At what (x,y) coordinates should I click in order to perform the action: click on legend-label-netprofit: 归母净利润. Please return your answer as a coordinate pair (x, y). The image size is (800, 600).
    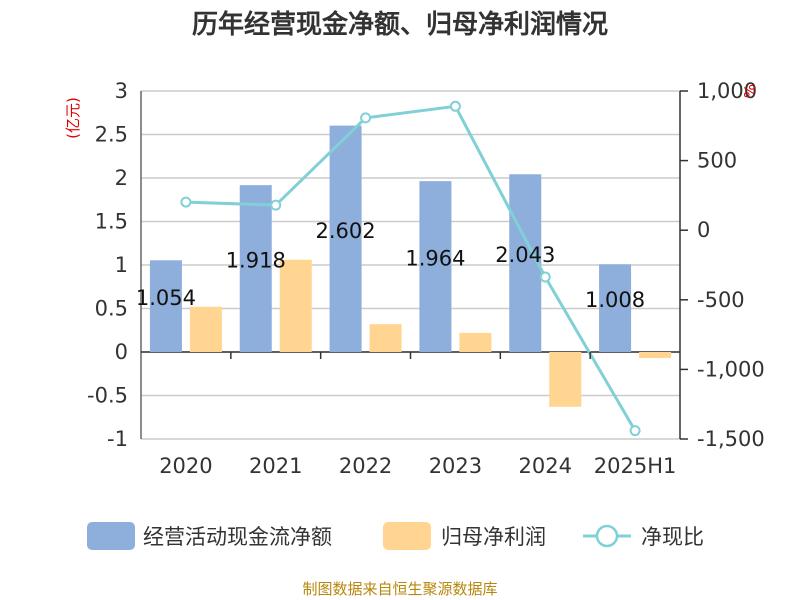
    Looking at the image, I should click on (493, 537).